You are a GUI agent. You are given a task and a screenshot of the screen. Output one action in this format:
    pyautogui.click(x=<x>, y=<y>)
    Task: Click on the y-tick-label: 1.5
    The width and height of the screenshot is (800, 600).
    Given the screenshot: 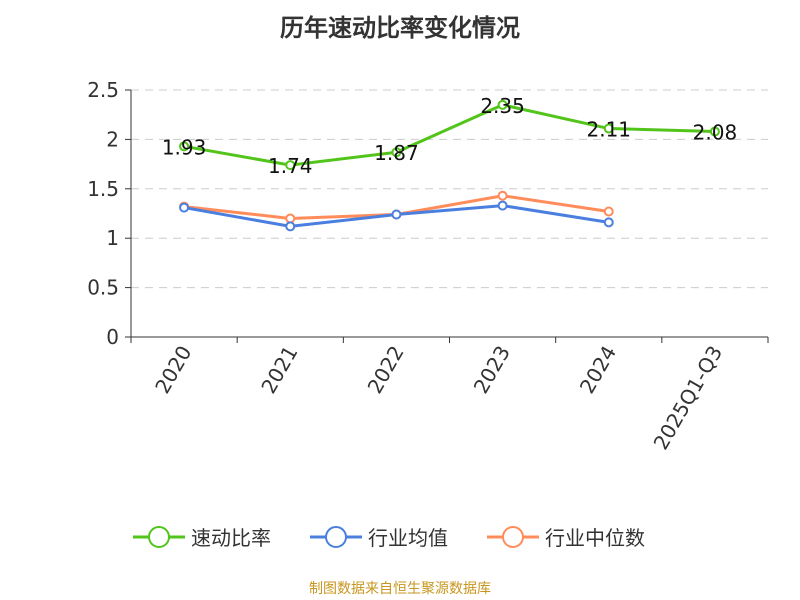 What is the action you would take?
    pyautogui.click(x=103, y=189)
    